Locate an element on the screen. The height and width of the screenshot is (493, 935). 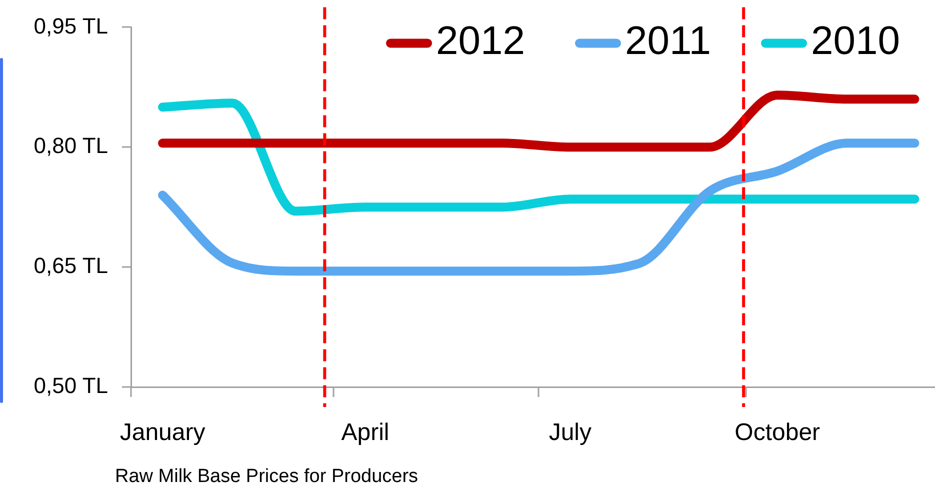
x-tick-label: July is located at coordinates (570, 432).